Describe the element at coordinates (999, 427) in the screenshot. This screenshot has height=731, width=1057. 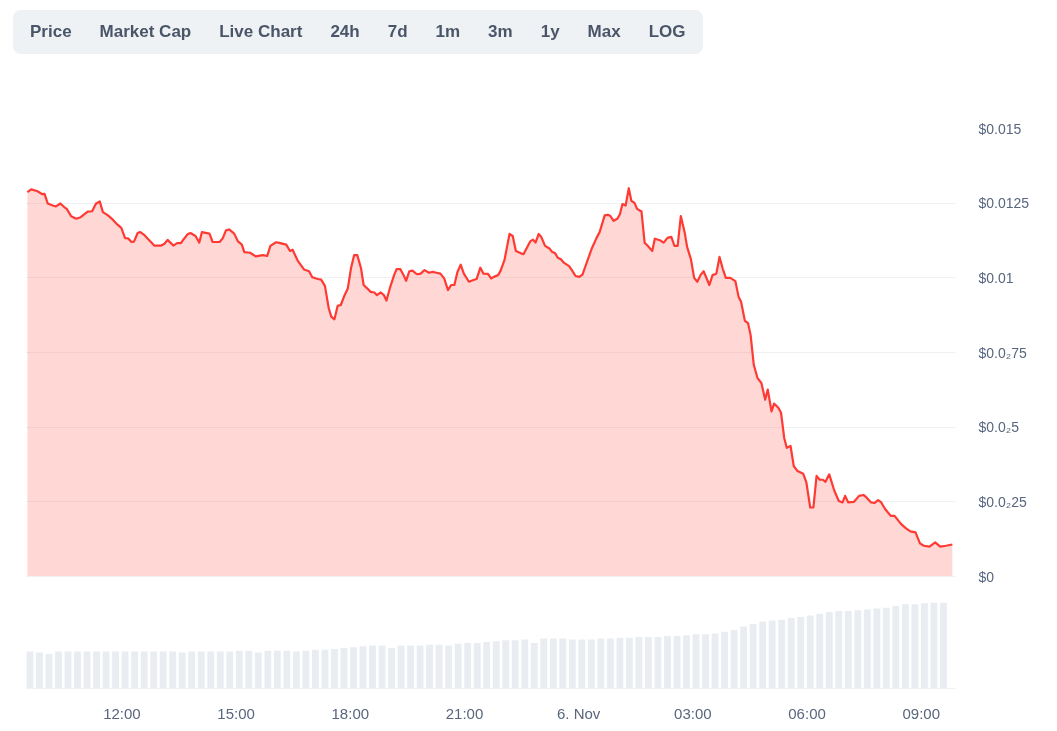
I see `y-tick-label: $0.0₂5` at that location.